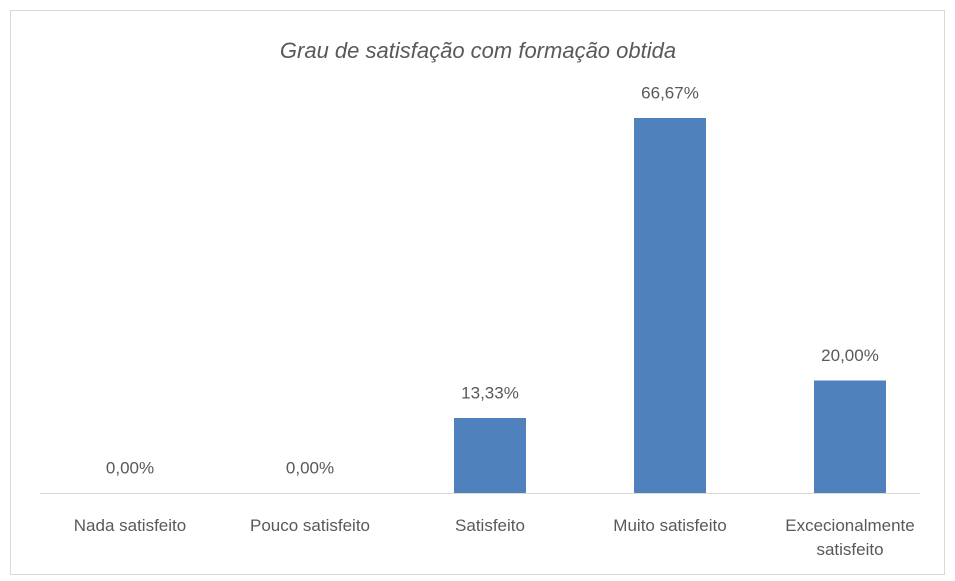  What do you see at coordinates (130, 525) in the screenshot?
I see `x-tick-label: Nada satisfeito` at bounding box center [130, 525].